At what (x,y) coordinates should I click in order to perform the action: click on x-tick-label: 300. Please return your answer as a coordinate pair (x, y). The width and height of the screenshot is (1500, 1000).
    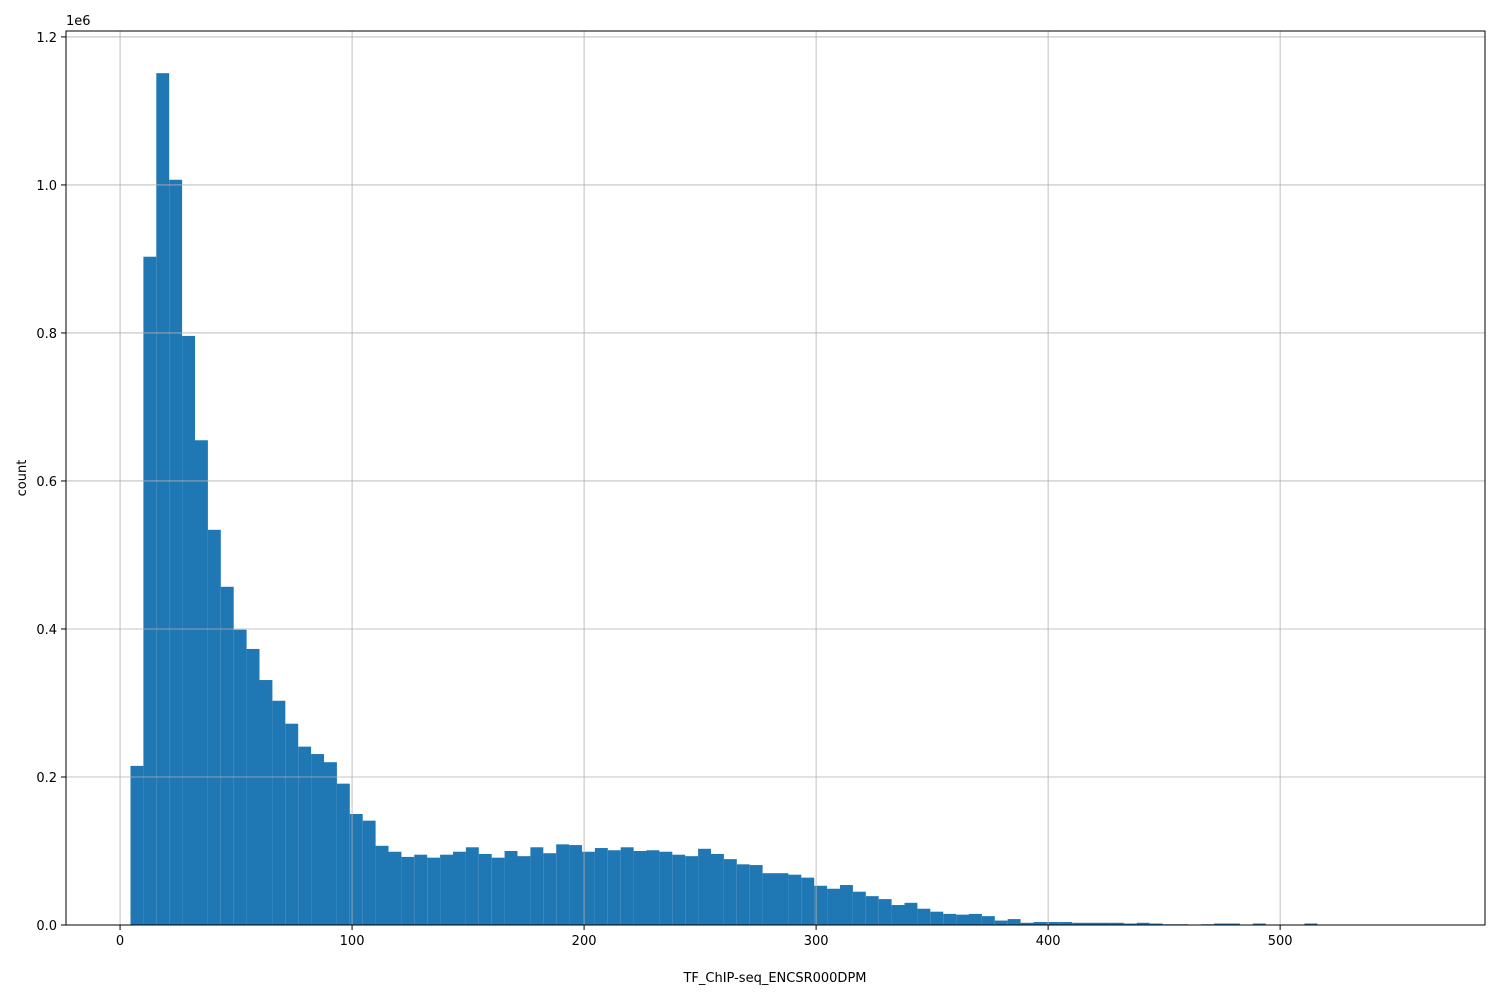
    Looking at the image, I should click on (816, 941).